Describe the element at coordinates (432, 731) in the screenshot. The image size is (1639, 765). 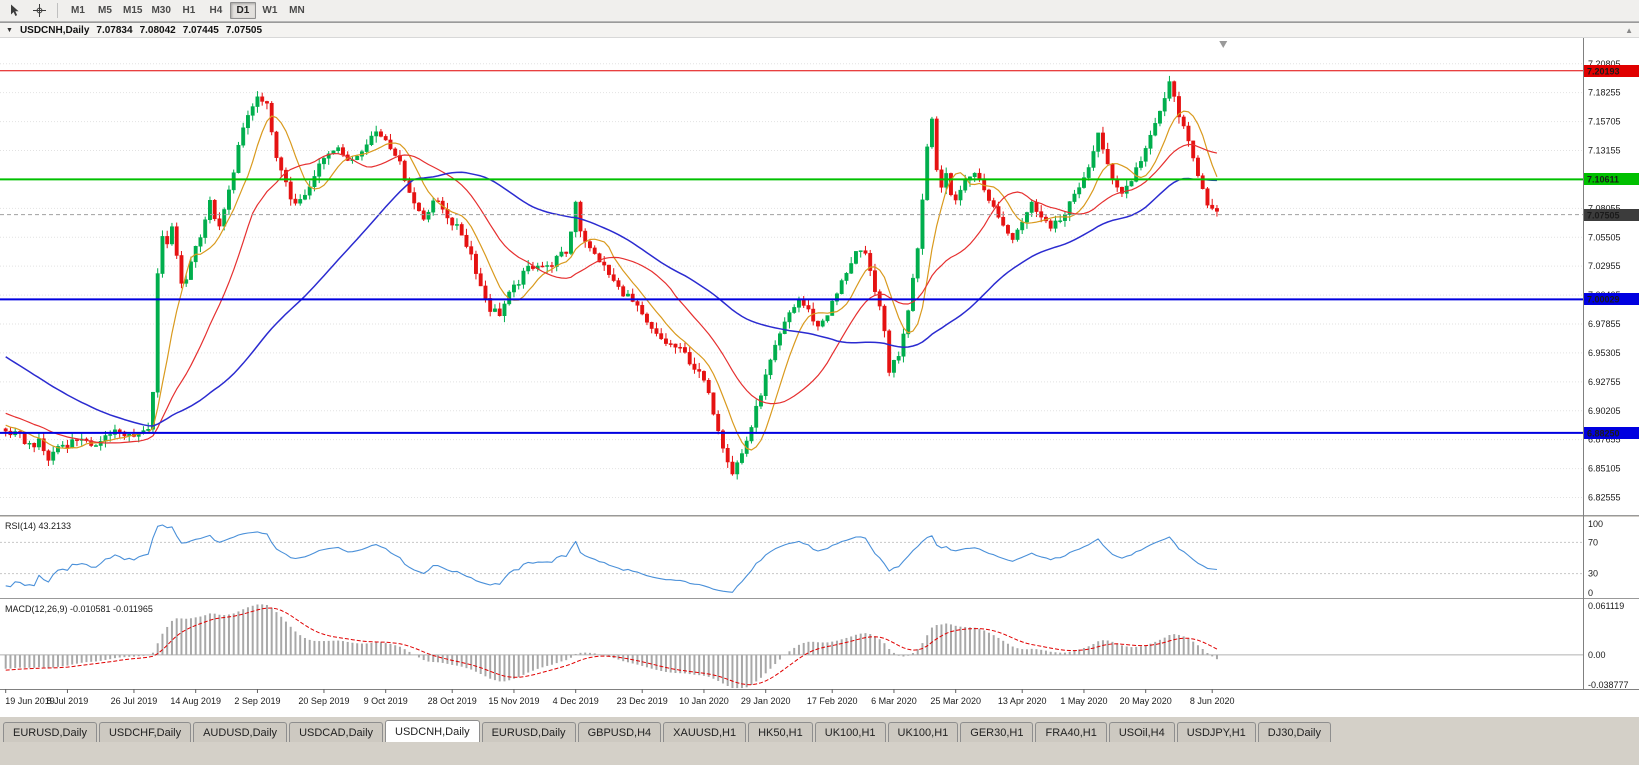
I see `chart-tab-usdcnh-daily: USDCNH,Daily` at that location.